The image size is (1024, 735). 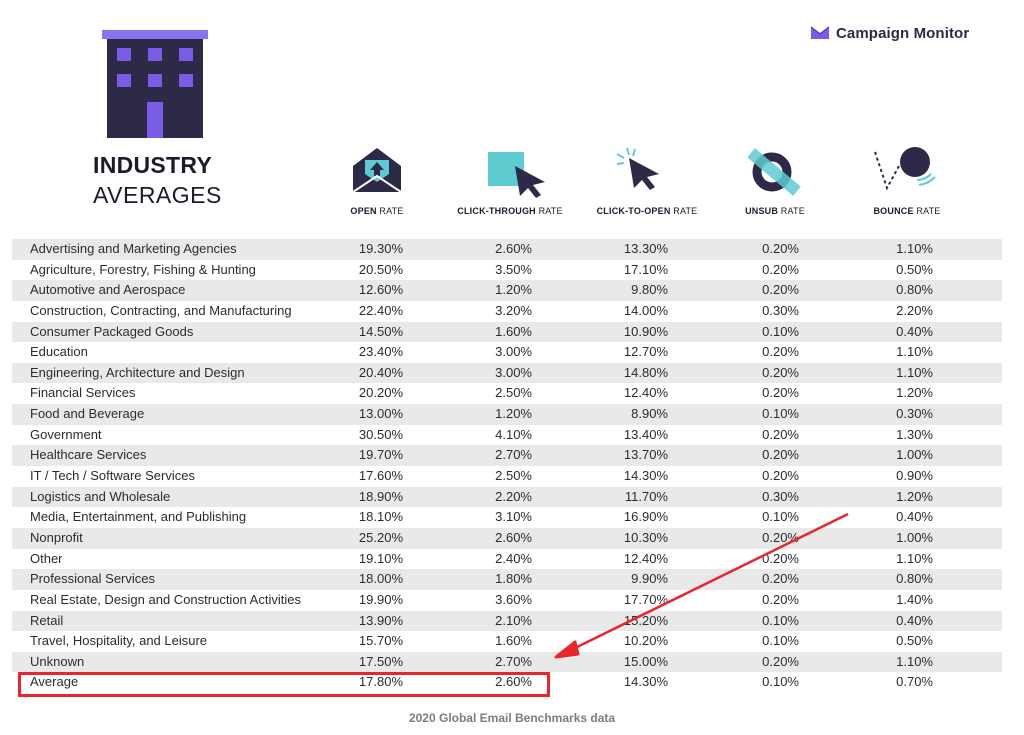 I want to click on industry-name: Food and Beverage, so click(x=87, y=414).